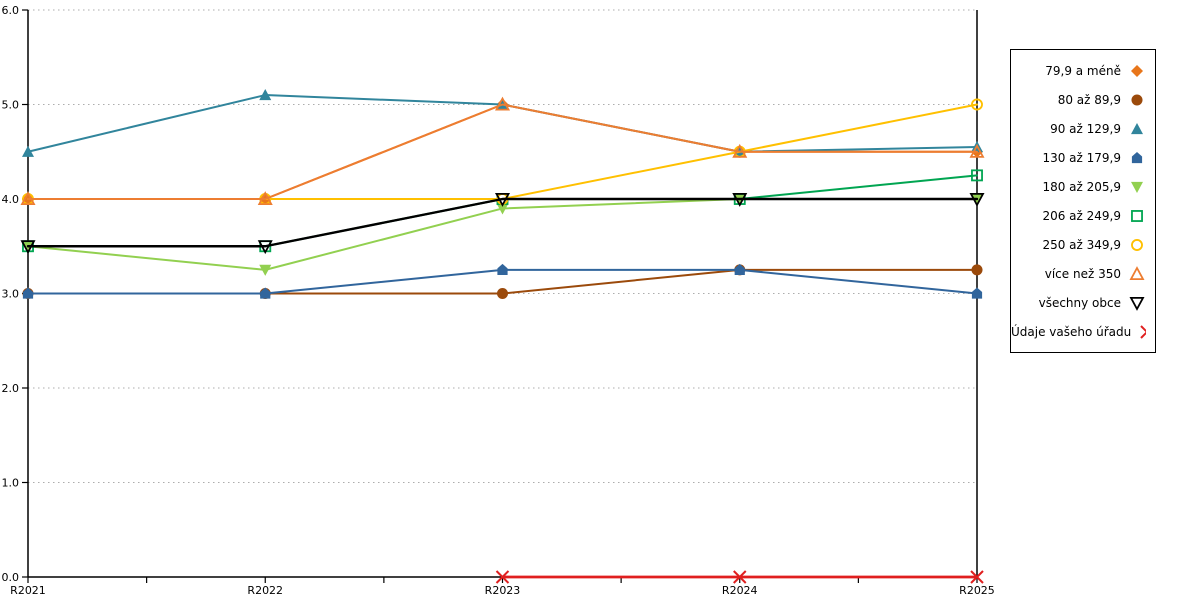 The height and width of the screenshot is (600, 1200). I want to click on legend-label: všechny obce, so click(1079, 302).